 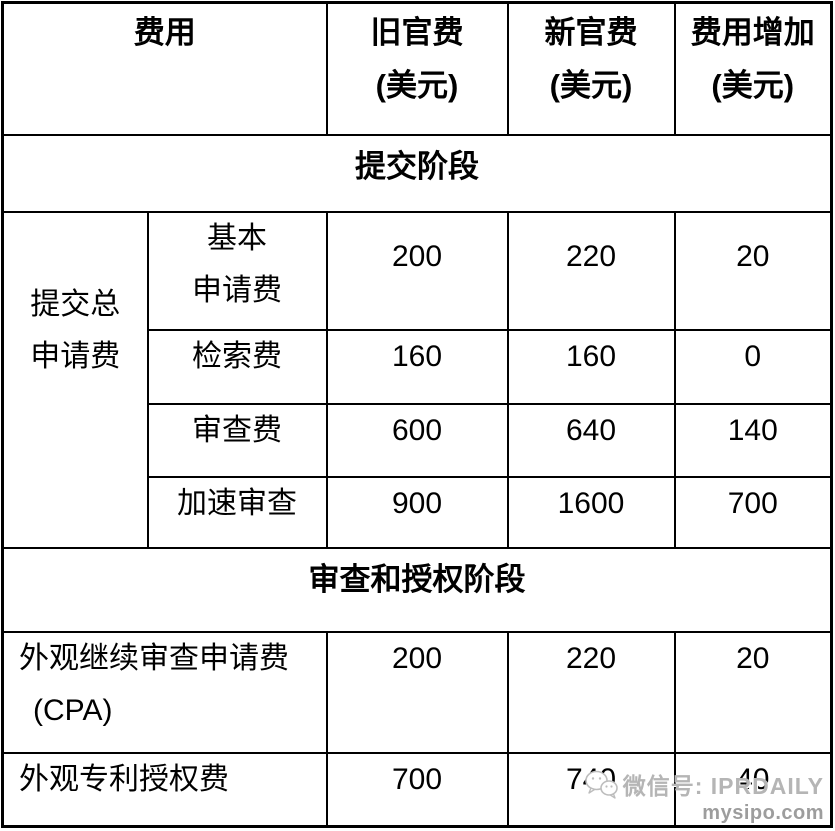 I want to click on fee-name-cell: 审查费, so click(x=237, y=440).